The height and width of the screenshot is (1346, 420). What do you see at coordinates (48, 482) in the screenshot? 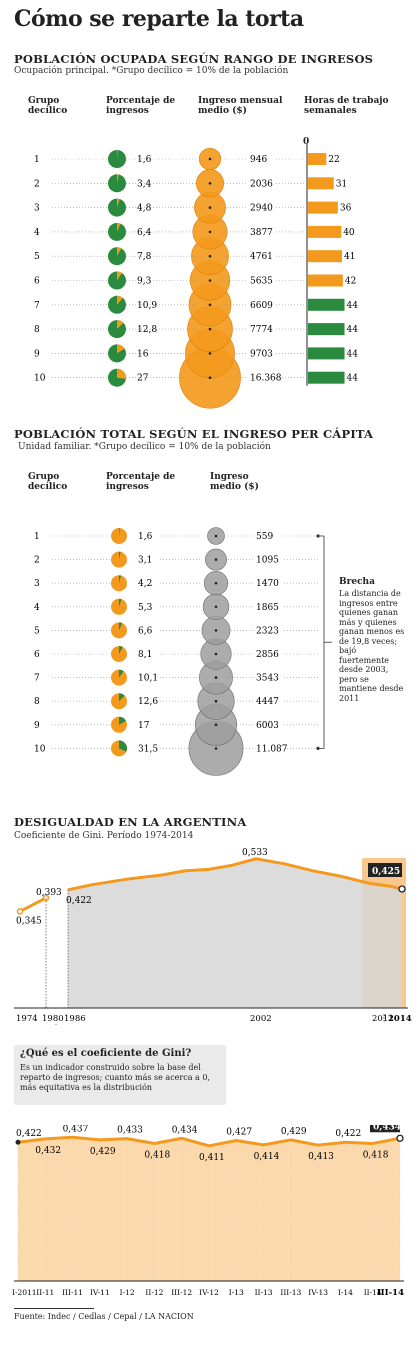
I see `s2-col-group: Grupo decílico` at bounding box center [48, 482].